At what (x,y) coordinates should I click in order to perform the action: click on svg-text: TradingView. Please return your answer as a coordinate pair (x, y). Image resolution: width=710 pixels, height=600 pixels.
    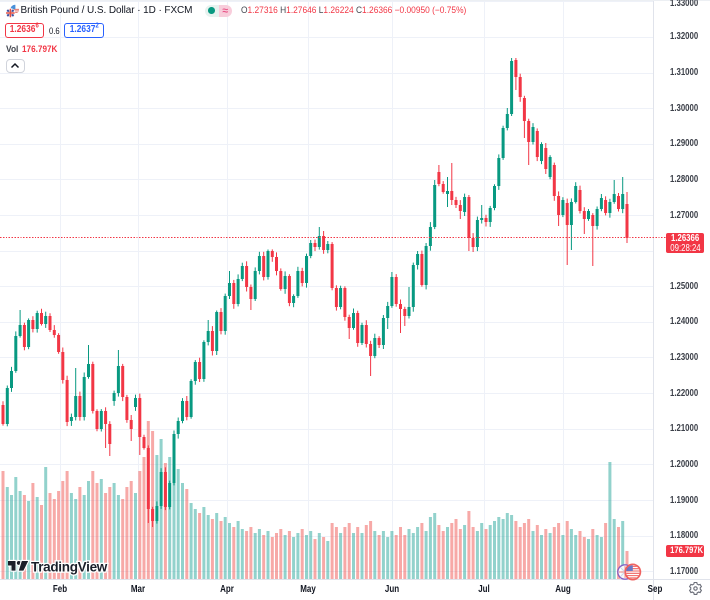
    Looking at the image, I should click on (69, 567).